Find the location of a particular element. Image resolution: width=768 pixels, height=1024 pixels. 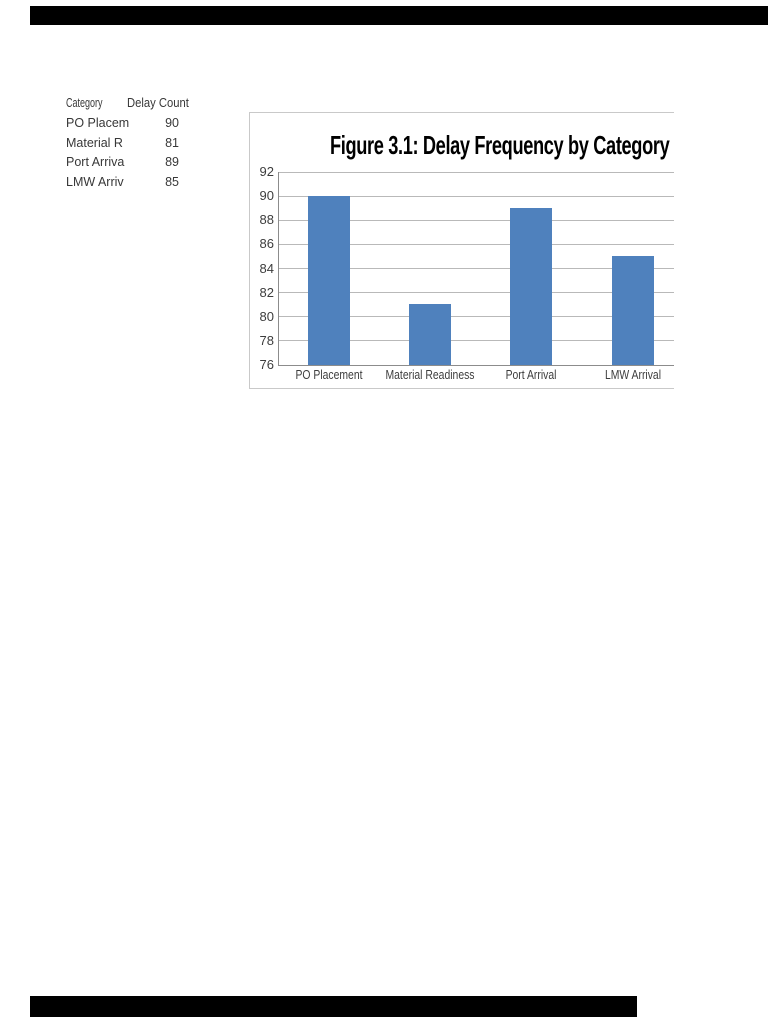

table-header-row: Category Delay Count is located at coordinates (141, 104).